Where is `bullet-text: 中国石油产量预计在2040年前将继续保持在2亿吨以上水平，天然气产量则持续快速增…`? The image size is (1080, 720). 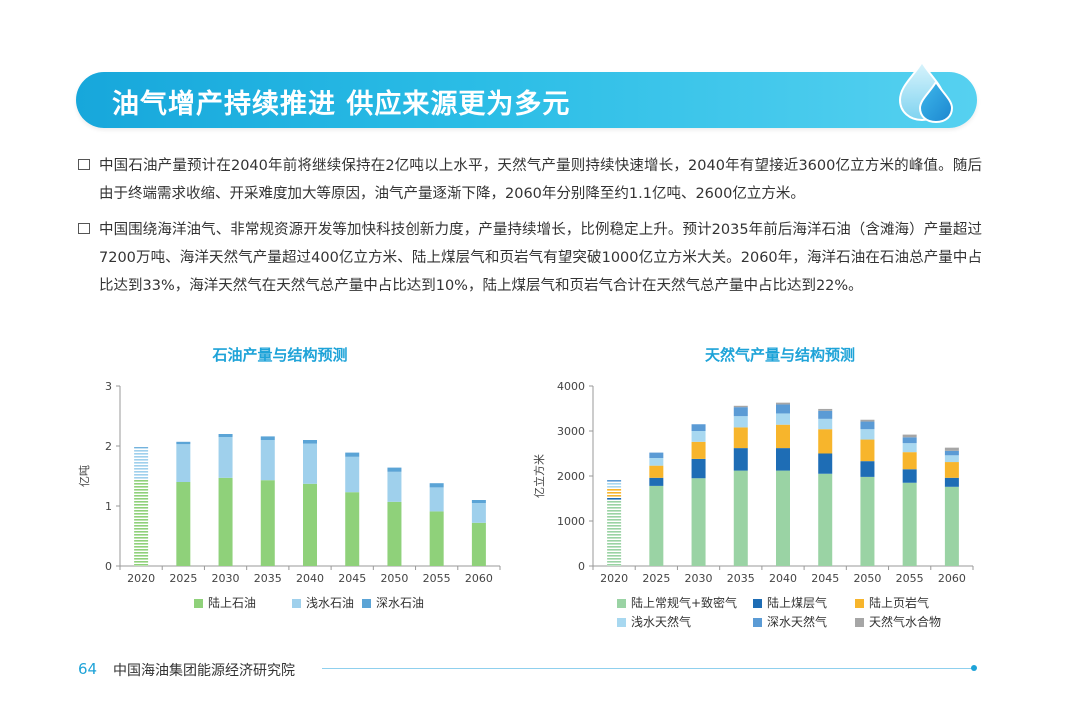 bullet-text: 中国石油产量预计在2040年前将继续保持在2亿吨以上水平，天然气产量则持续快速增… is located at coordinates (540, 180).